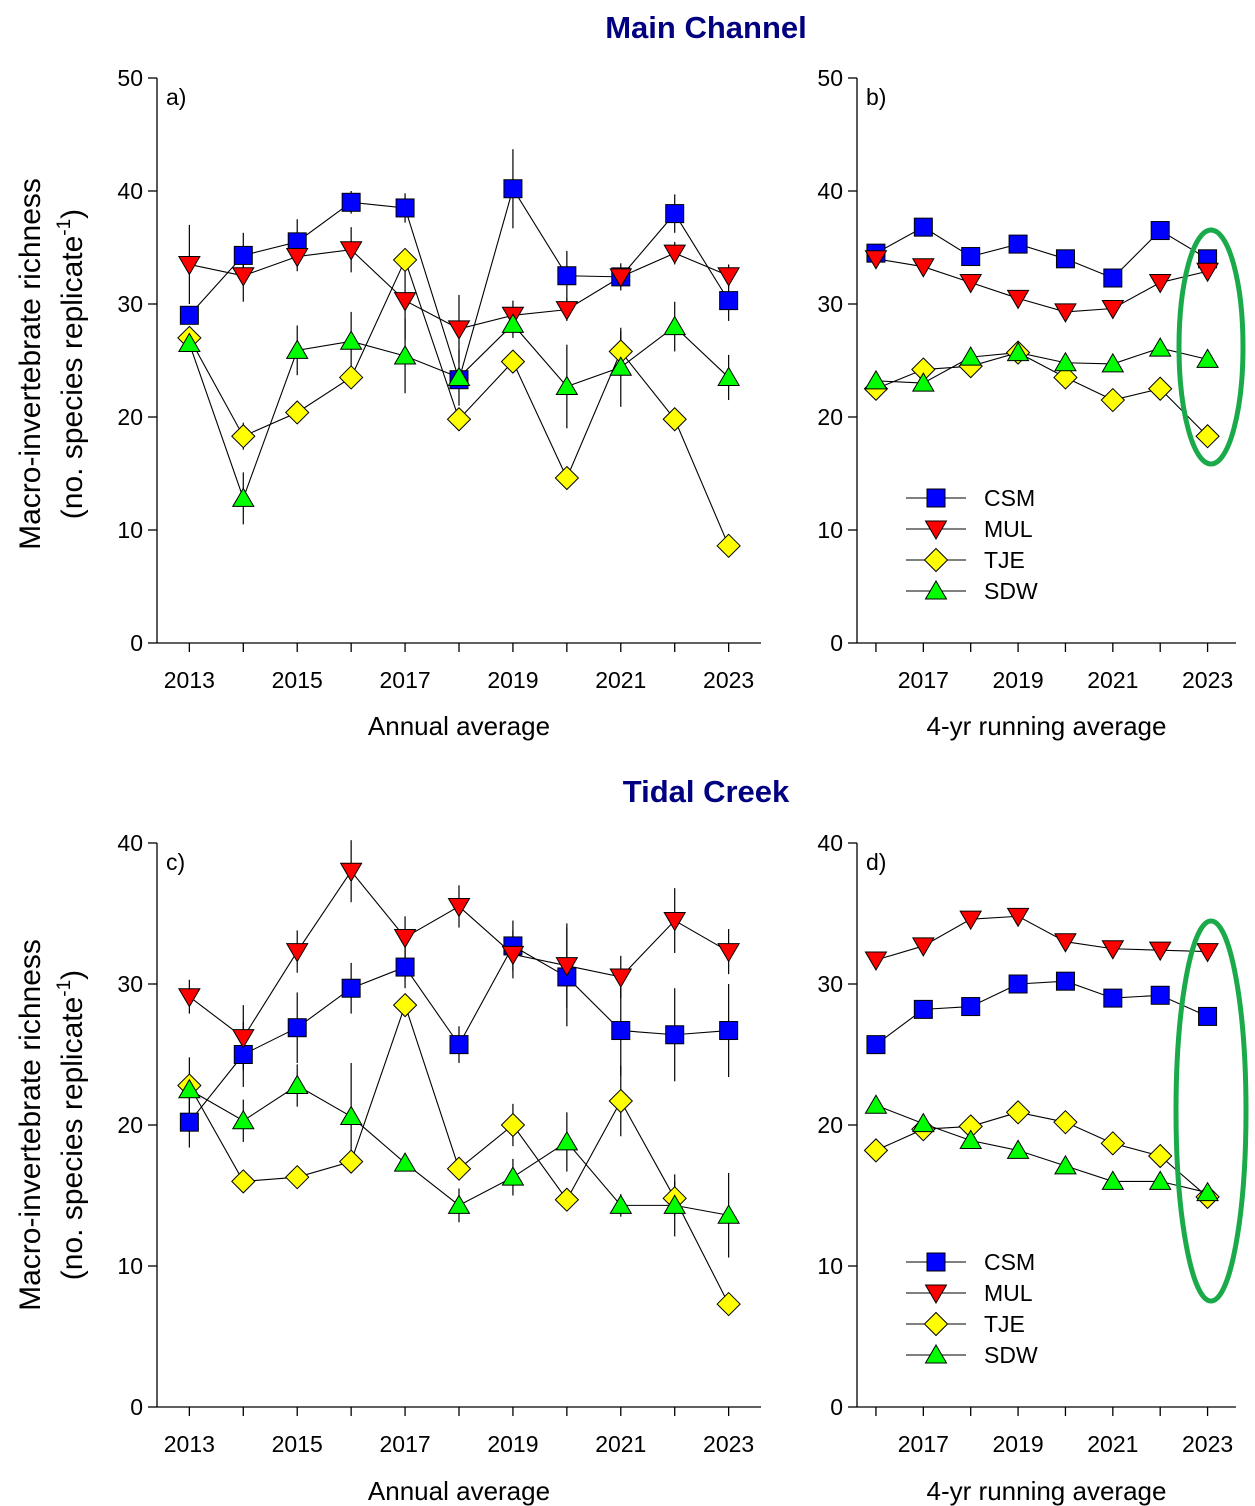 This screenshot has width=1255, height=1506. Describe the element at coordinates (923, 680) in the screenshot. I see `x-tick-label: 2017` at that location.